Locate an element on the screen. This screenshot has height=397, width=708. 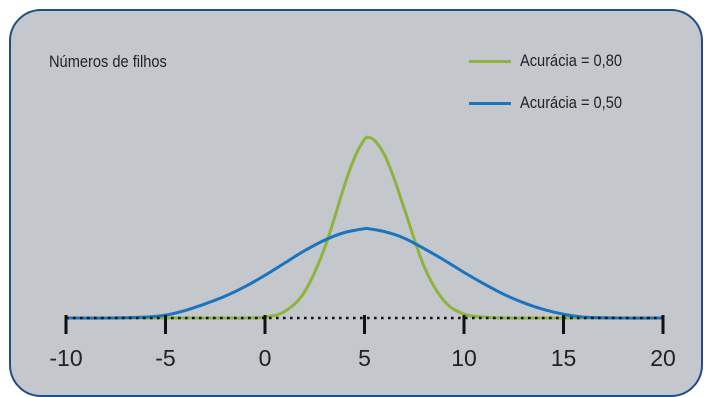
legend-label-accuracy-050: Acurácia = 0,50 is located at coordinates (571, 102).